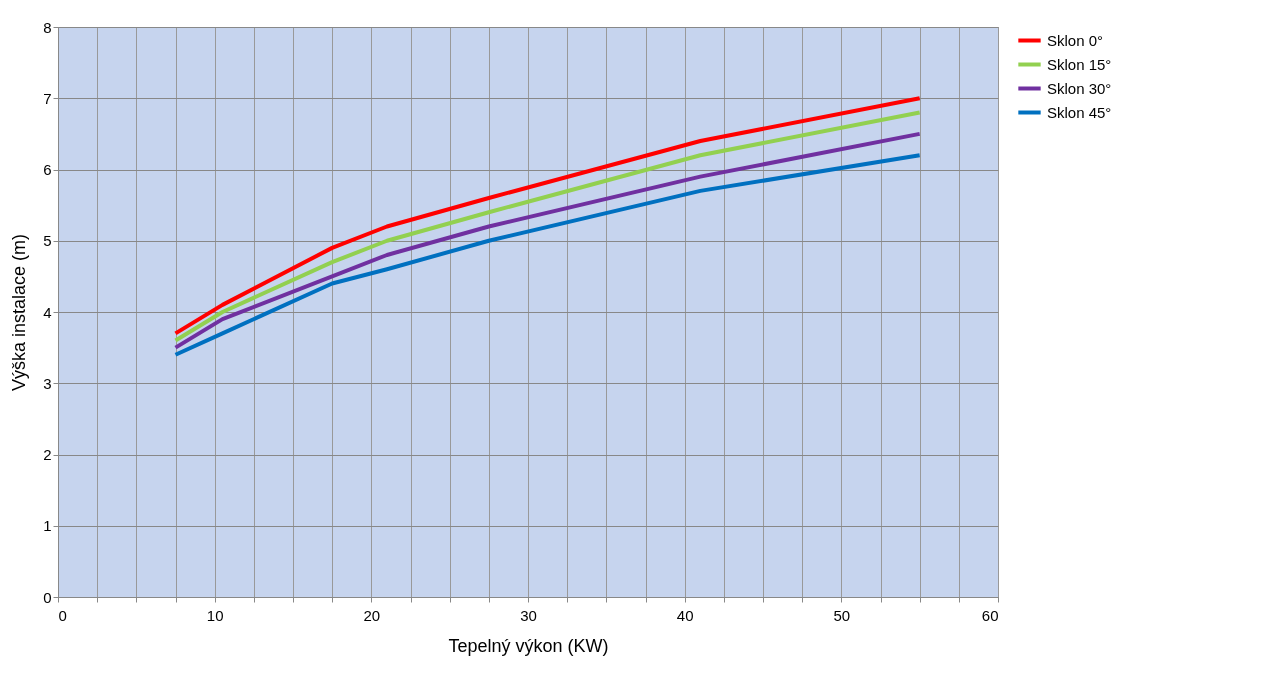 Image resolution: width=1269 pixels, height=686 pixels. Describe the element at coordinates (1079, 88) in the screenshot. I see `legend-label: Sklon 30°` at that location.